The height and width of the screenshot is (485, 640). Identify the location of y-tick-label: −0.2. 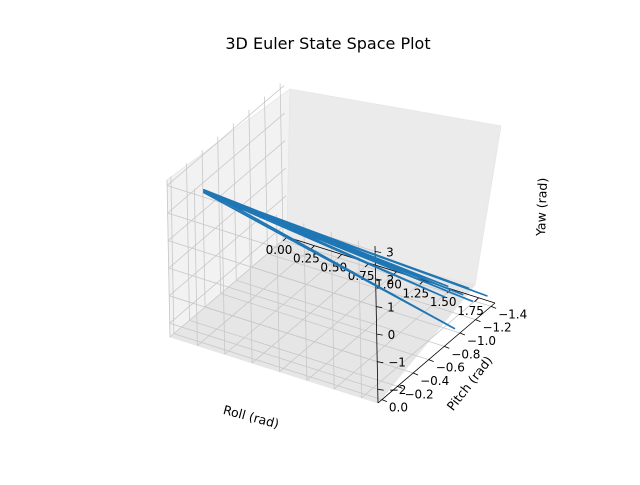
(419, 394).